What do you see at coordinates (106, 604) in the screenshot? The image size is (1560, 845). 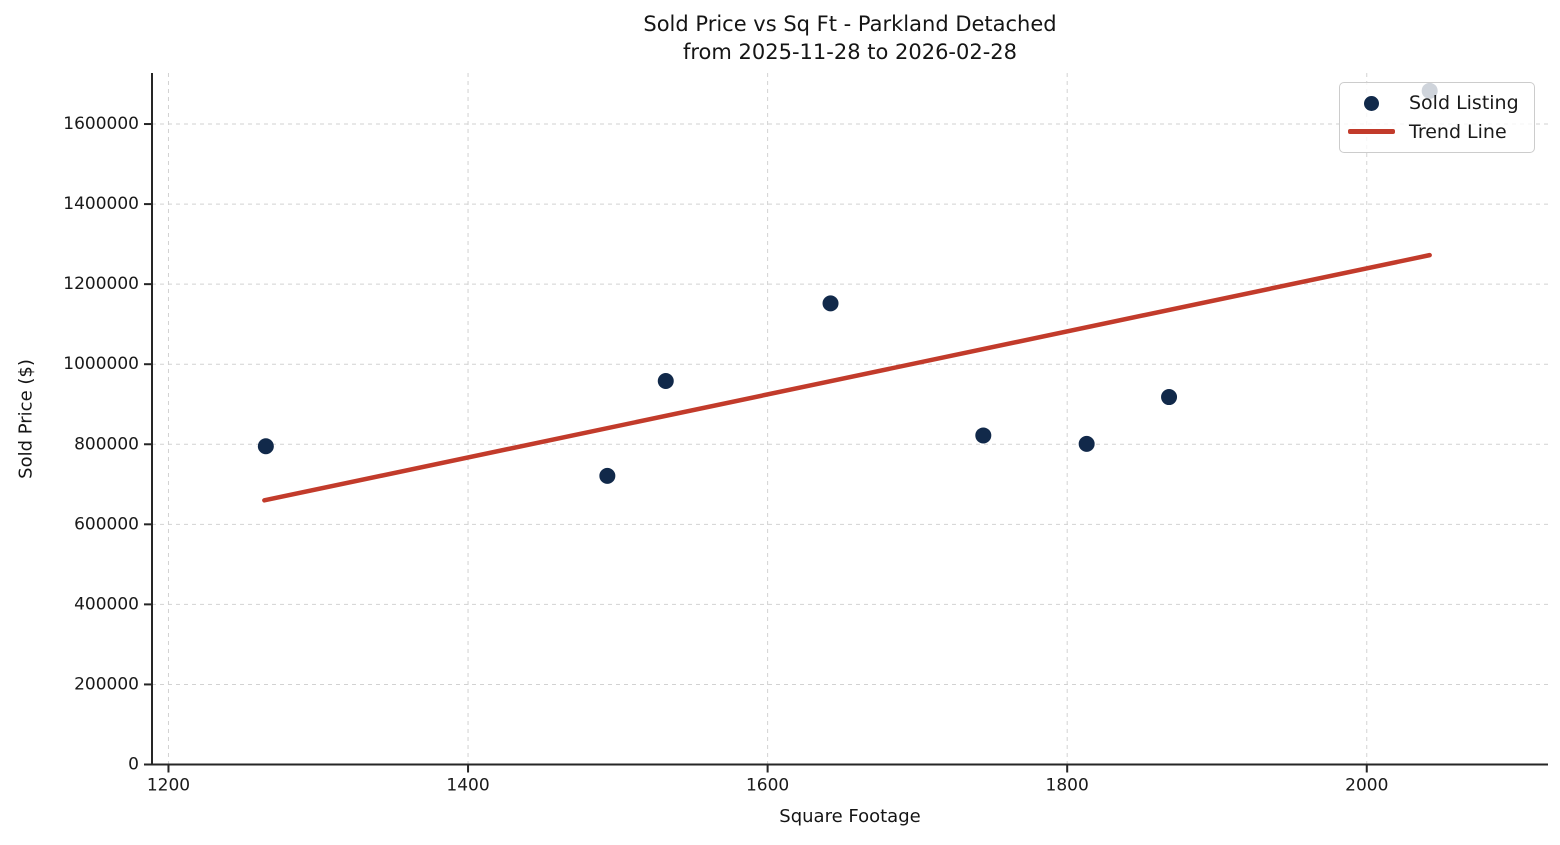 I see `y-tick-label: 400000` at bounding box center [106, 604].